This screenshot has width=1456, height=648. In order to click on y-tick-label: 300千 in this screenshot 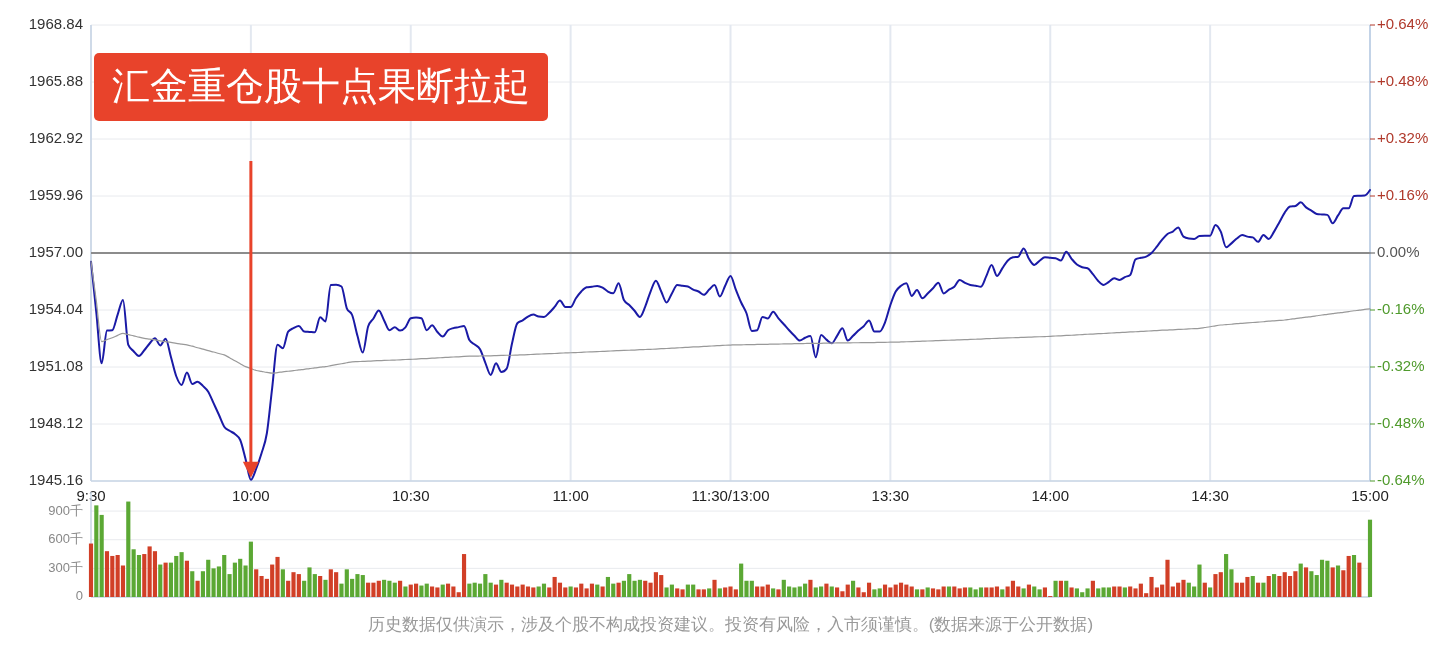, I will do `click(65, 567)`.